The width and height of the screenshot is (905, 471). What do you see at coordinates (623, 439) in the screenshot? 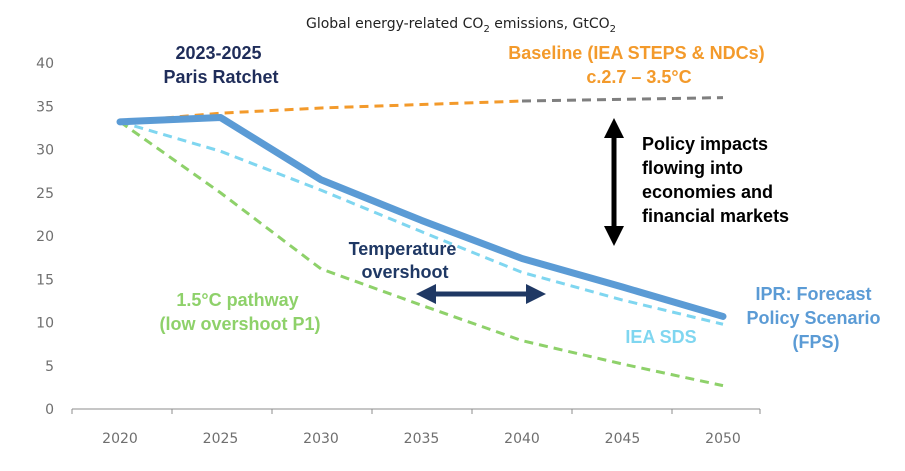
I see `x-tick-label: 2045` at bounding box center [623, 439].